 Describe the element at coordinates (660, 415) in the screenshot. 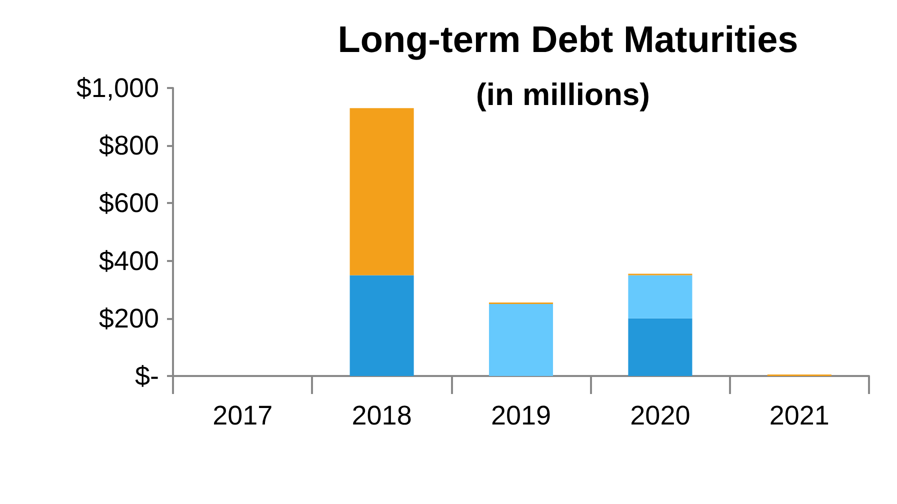

I see `x-tick-label: 2020` at that location.